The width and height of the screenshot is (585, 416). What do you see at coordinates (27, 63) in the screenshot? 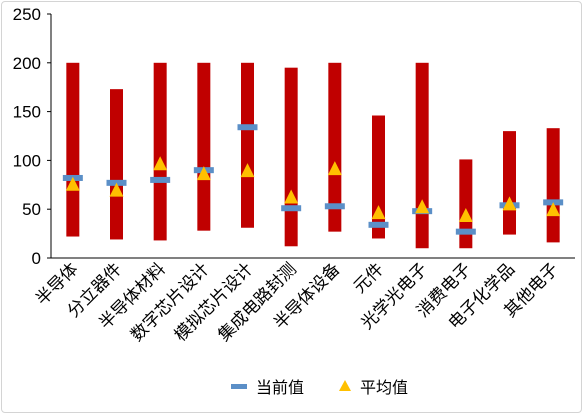
I see `y-tick-label: 200` at bounding box center [27, 63].